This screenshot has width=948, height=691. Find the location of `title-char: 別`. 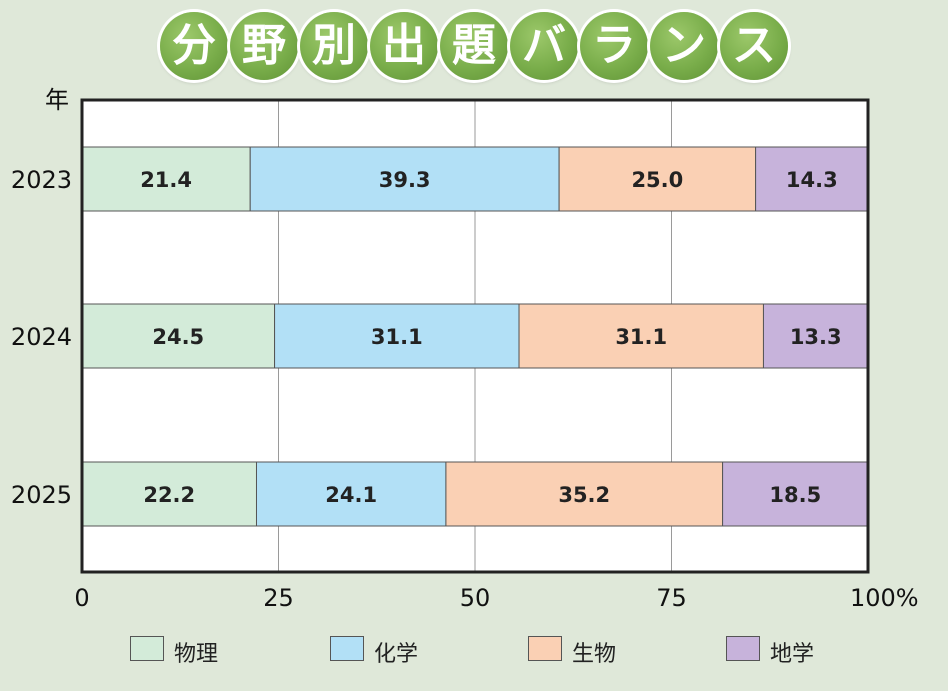

title-char: 別 is located at coordinates (334, 46).